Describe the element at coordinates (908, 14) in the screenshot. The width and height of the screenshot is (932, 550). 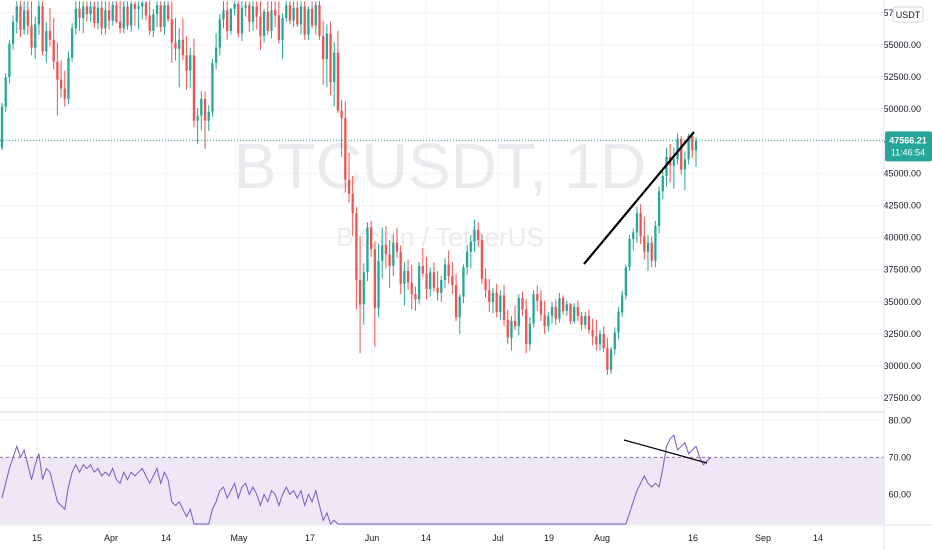
I see `currency-unit-label: USDT` at that location.